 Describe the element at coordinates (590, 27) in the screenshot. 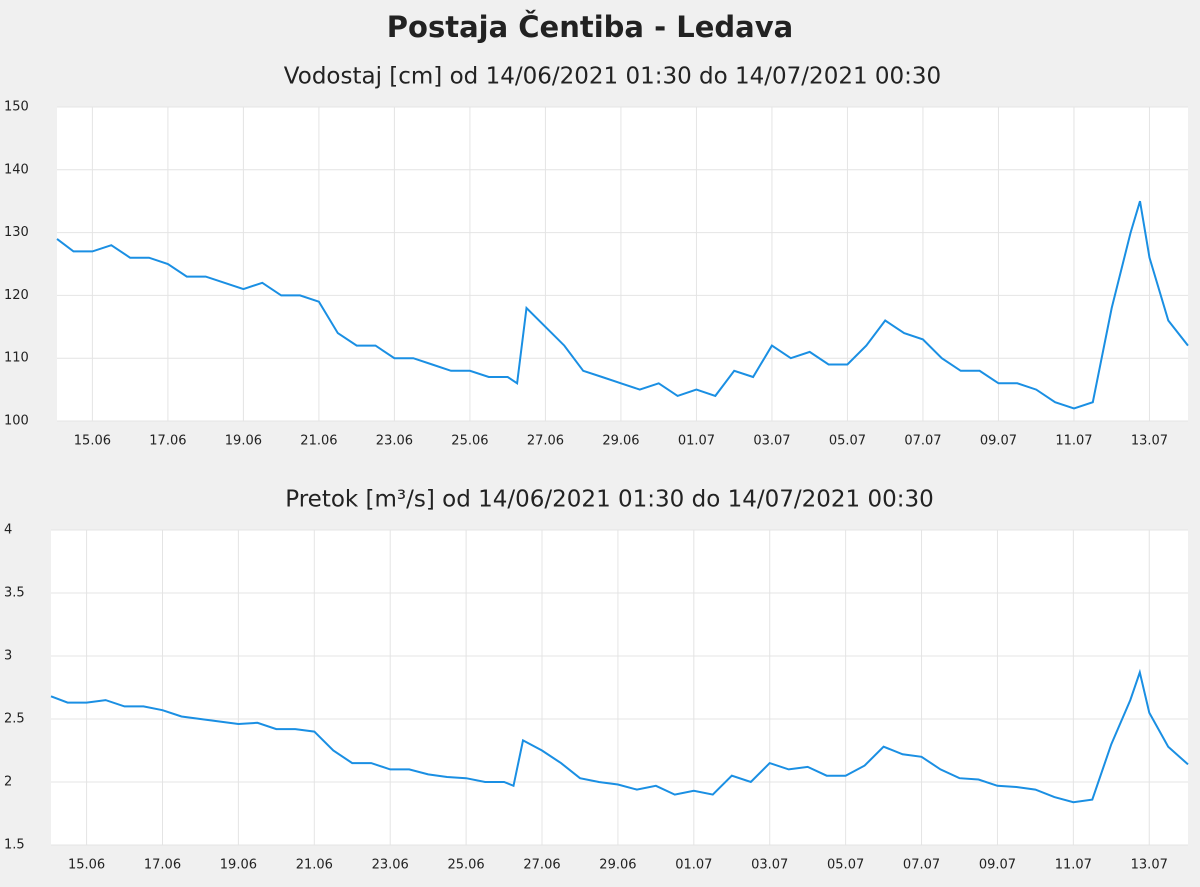

I see `page-title: Postaja Čentiba - Ledava` at that location.